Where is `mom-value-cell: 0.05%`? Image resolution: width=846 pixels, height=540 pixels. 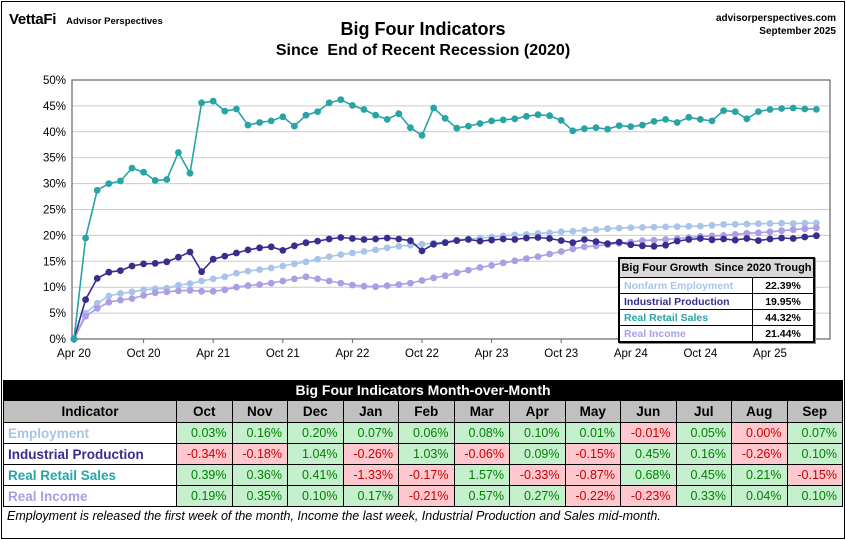 mom-value-cell: 0.05% is located at coordinates (703, 433).